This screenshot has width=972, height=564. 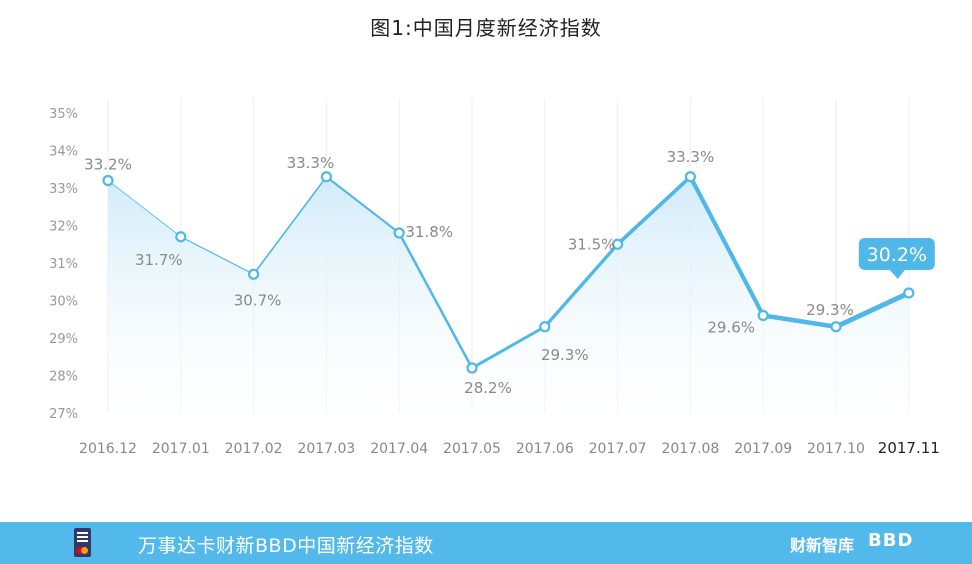 I want to click on y-tick-label: 29%, so click(x=63, y=339).